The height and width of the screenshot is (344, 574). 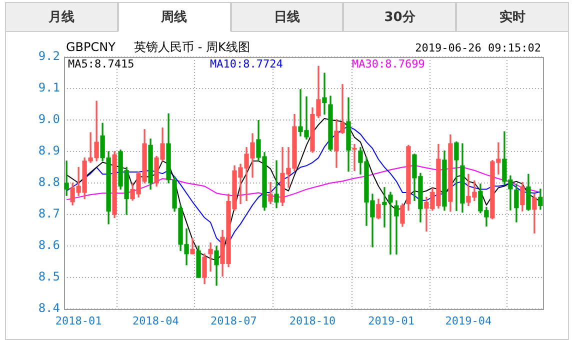 What do you see at coordinates (156, 321) in the screenshot?
I see `x-tick-label: 2018-04` at bounding box center [156, 321].